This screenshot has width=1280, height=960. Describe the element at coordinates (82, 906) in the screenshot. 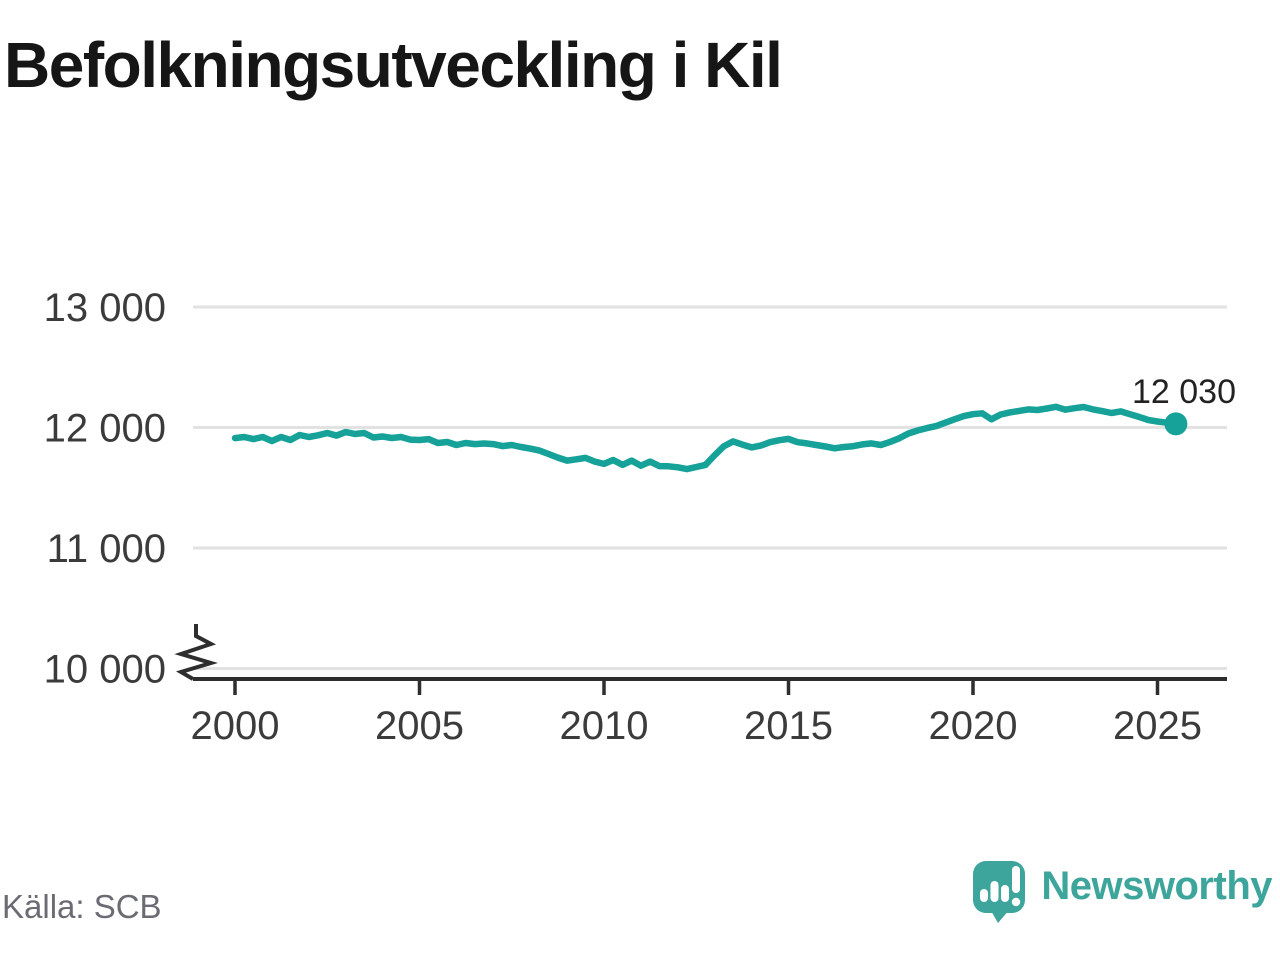

I see `source-label: Källa: SCB` at that location.